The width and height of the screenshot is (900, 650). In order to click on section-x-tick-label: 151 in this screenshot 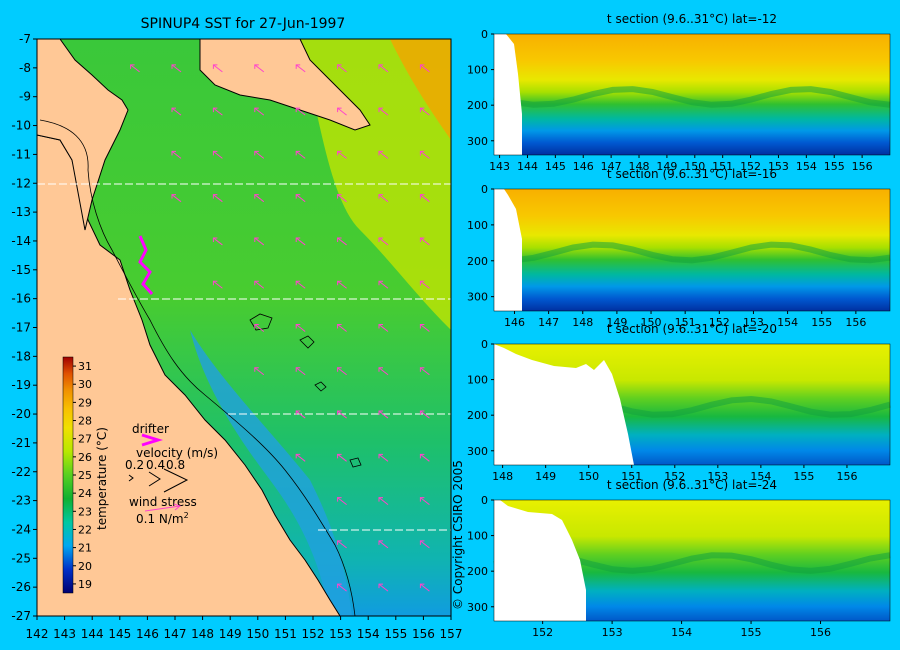, I will do `click(722, 166)`.